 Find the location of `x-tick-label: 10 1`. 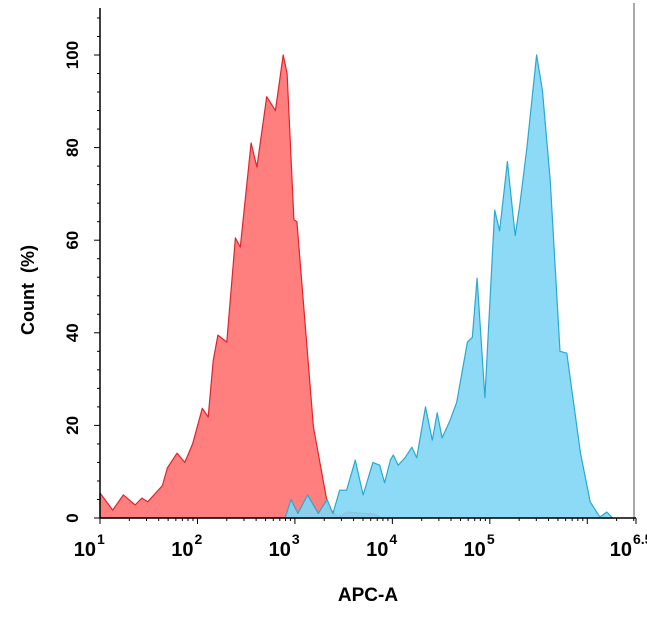

x-tick-label: 10 1 is located at coordinates (89, 546).